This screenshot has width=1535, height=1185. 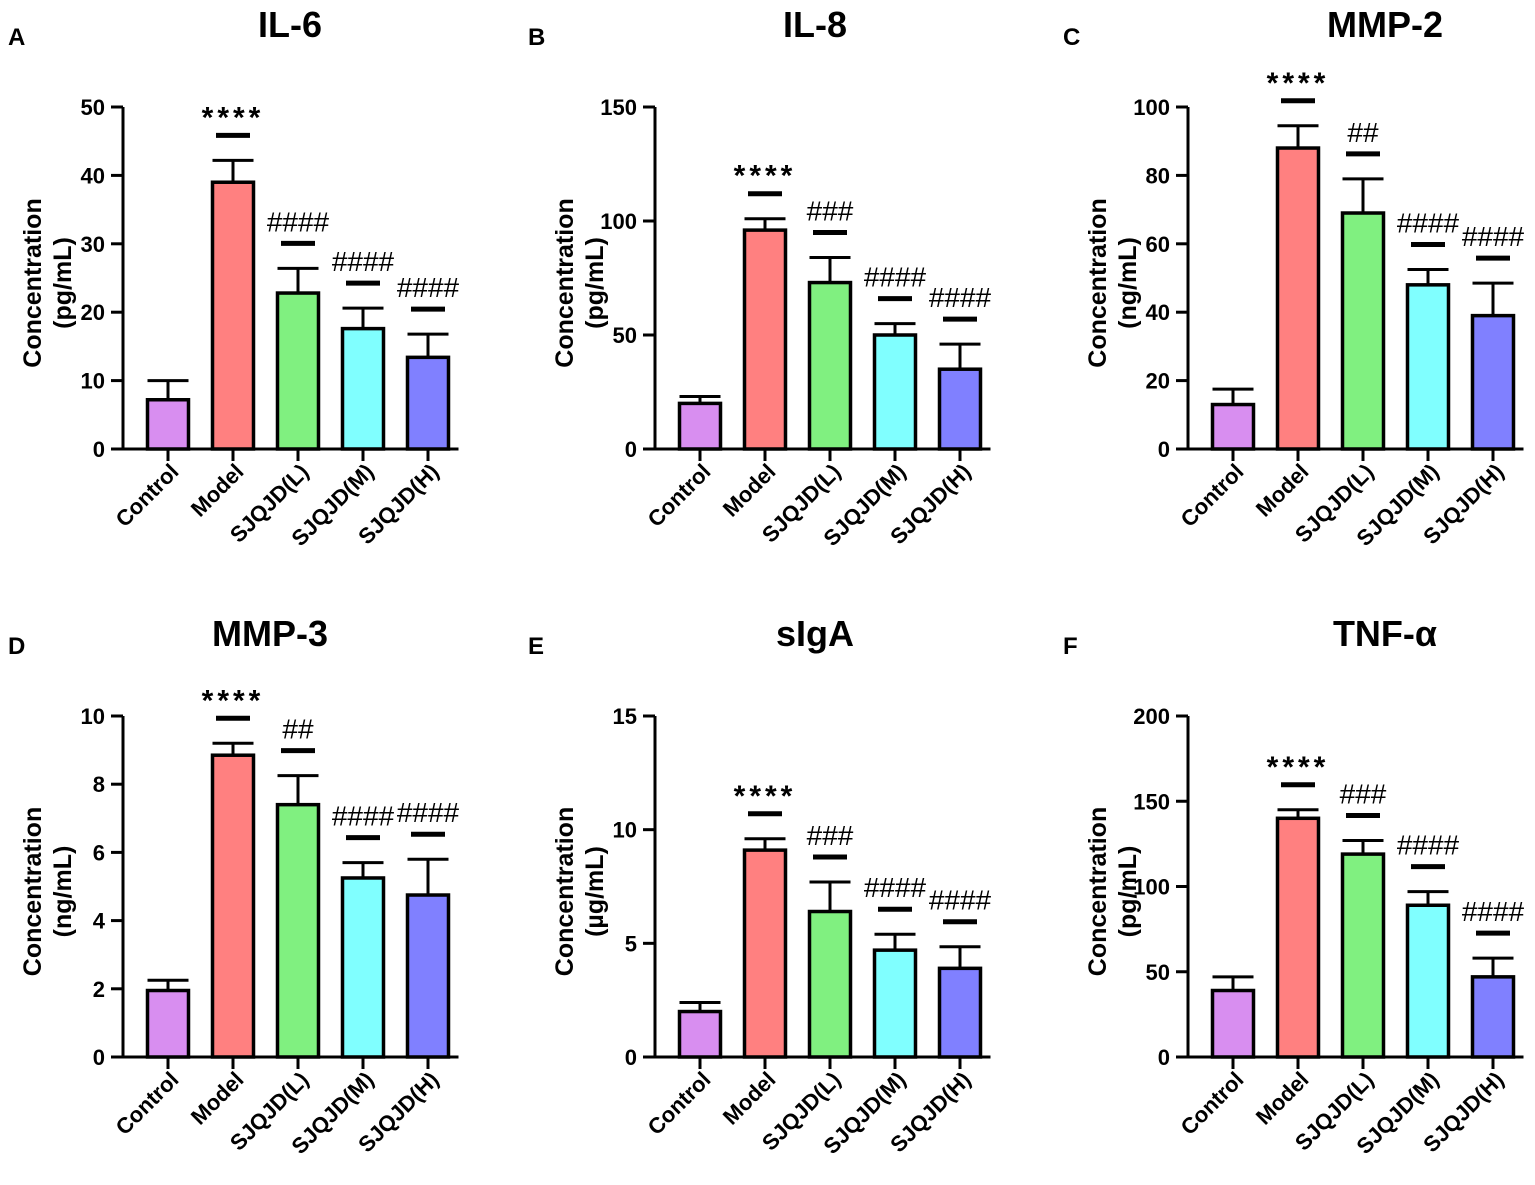 I want to click on chart-title: MMP-3, so click(x=270, y=633).